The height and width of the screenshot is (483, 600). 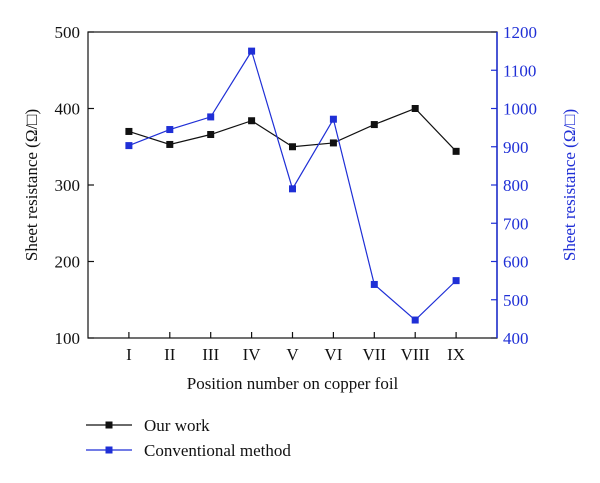 I want to click on right-y-tick-label: 400, so click(x=516, y=338).